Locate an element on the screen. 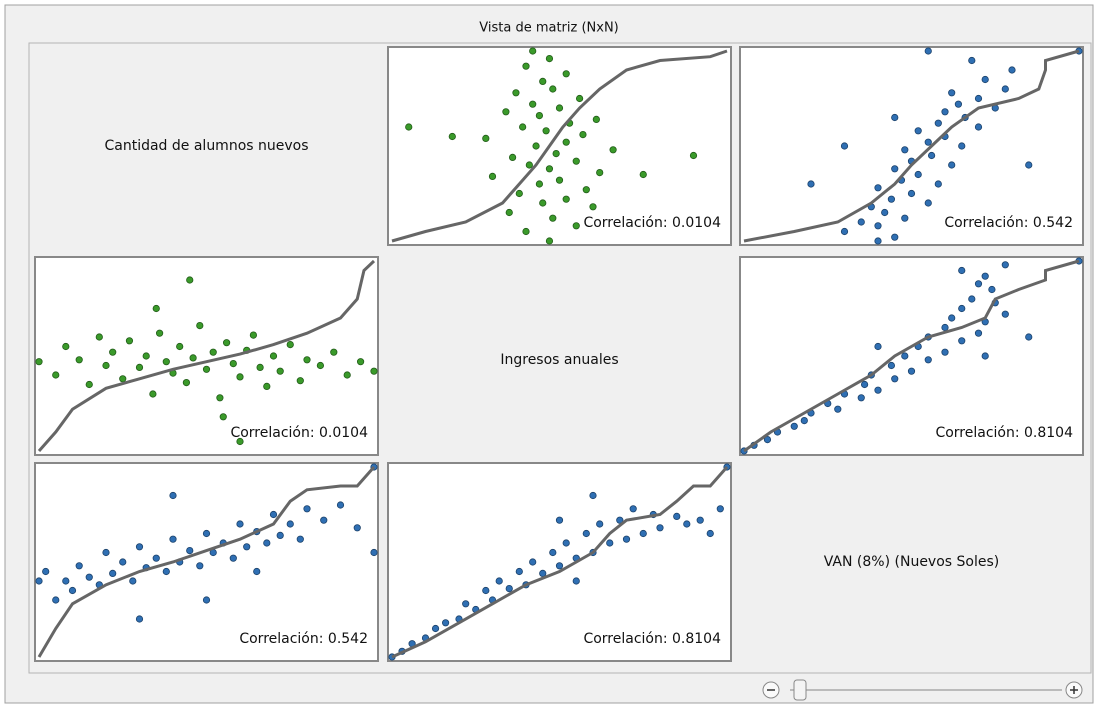  slider-thumb is located at coordinates (800, 690).